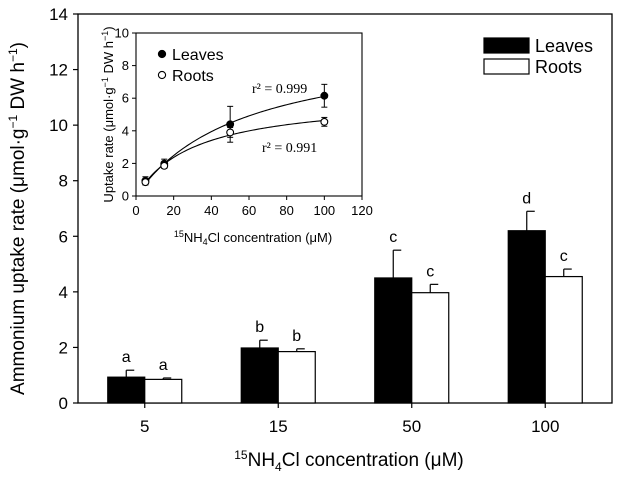 Image resolution: width=625 pixels, height=481 pixels. What do you see at coordinates (241, 455) in the screenshot?
I see `main-x-title-sup: 15` at bounding box center [241, 455].